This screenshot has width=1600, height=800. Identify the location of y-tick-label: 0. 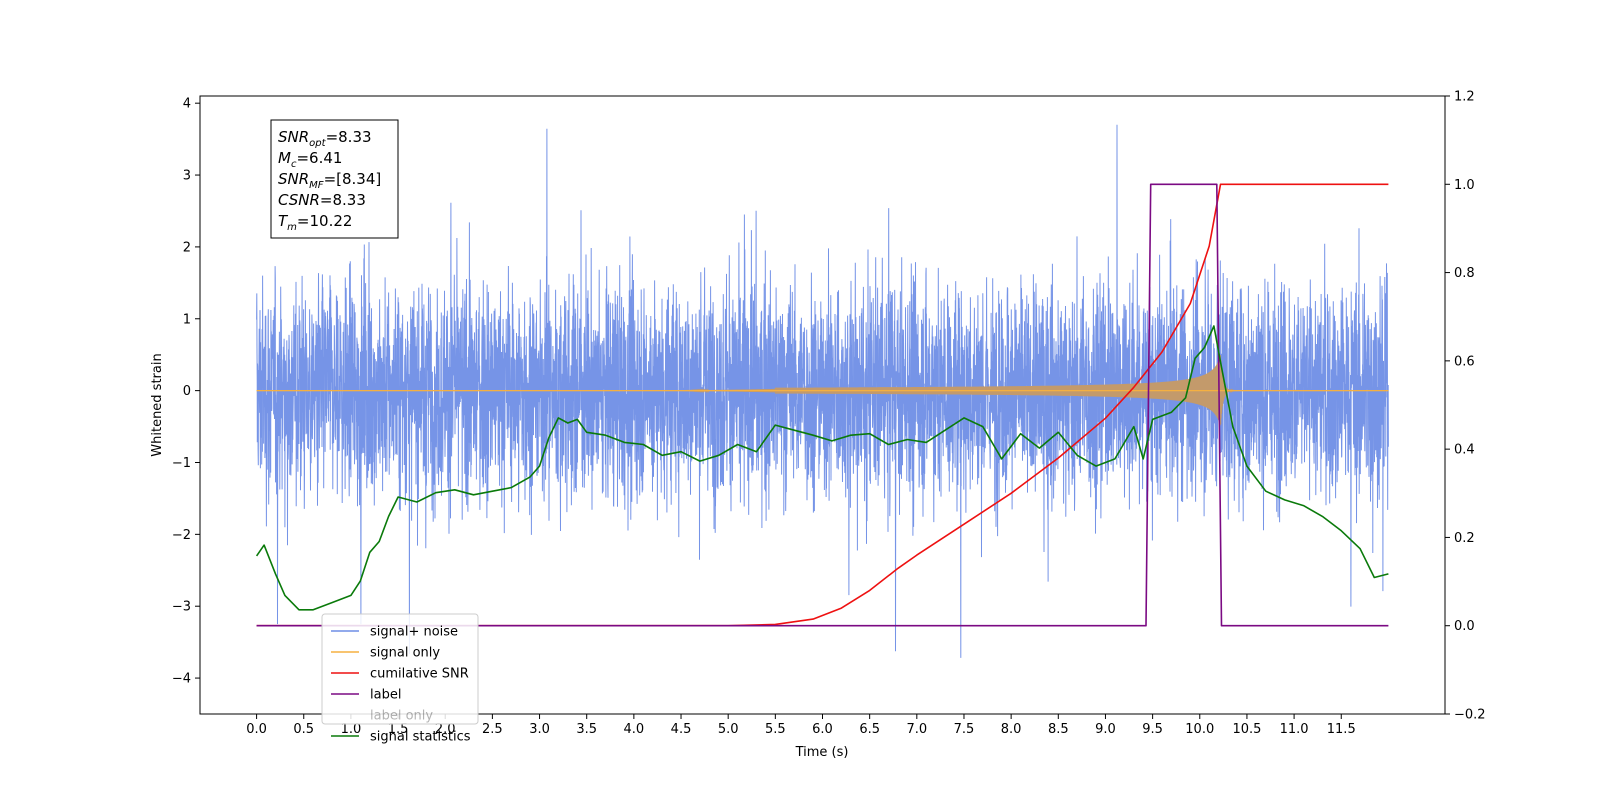
(187, 391).